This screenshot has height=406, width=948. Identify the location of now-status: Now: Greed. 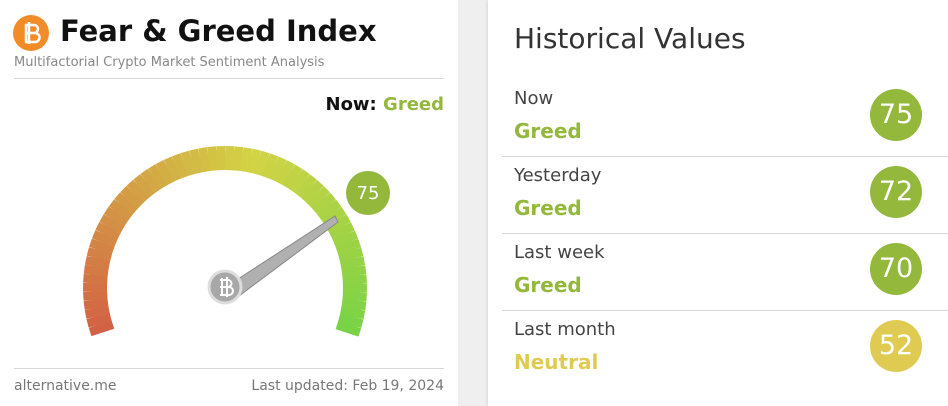
(385, 104).